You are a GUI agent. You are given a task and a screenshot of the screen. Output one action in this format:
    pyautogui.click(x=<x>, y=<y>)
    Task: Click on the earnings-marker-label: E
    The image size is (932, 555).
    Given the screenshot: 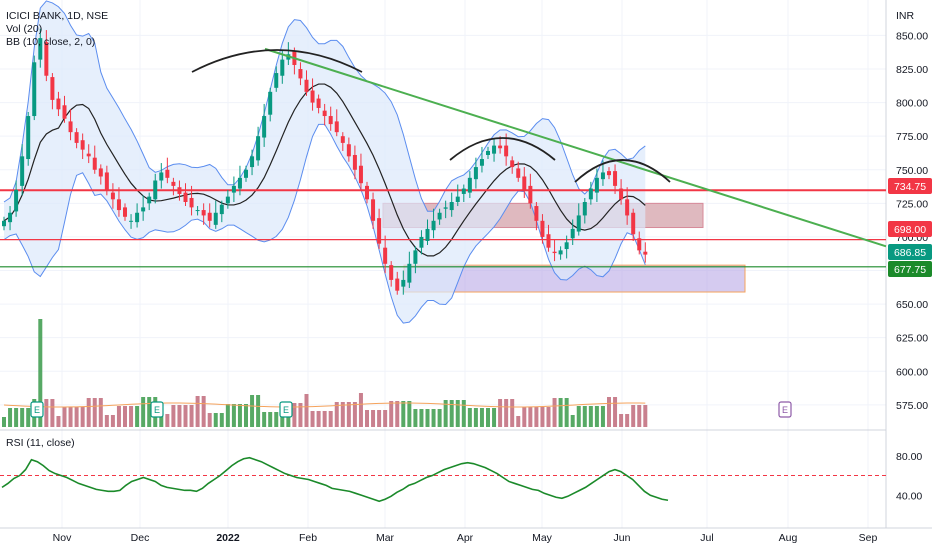 What is the action you would take?
    pyautogui.click(x=785, y=410)
    